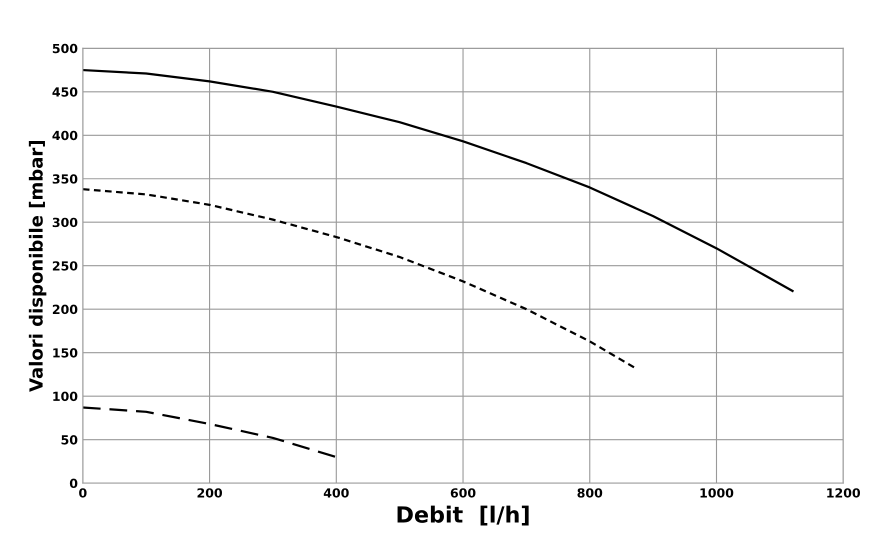 Image resolution: width=872 pixels, height=549 pixels. I want to click on x-tick-label: 600, so click(463, 493).